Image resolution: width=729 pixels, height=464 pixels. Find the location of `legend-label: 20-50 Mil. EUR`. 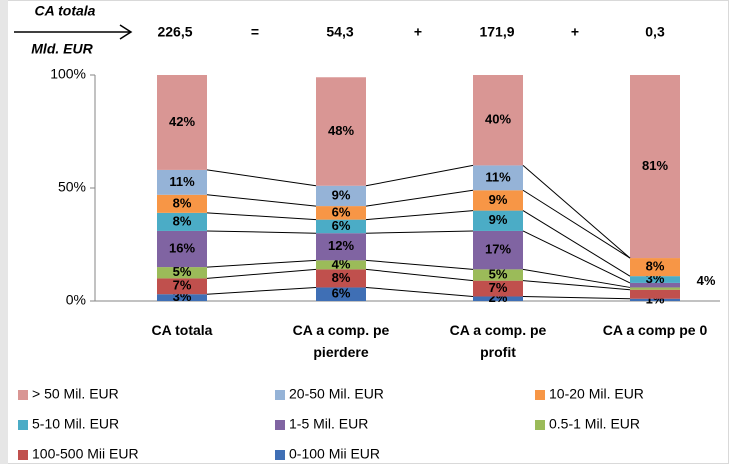

legend-label: 20-50 Mil. EUR is located at coordinates (336, 394).